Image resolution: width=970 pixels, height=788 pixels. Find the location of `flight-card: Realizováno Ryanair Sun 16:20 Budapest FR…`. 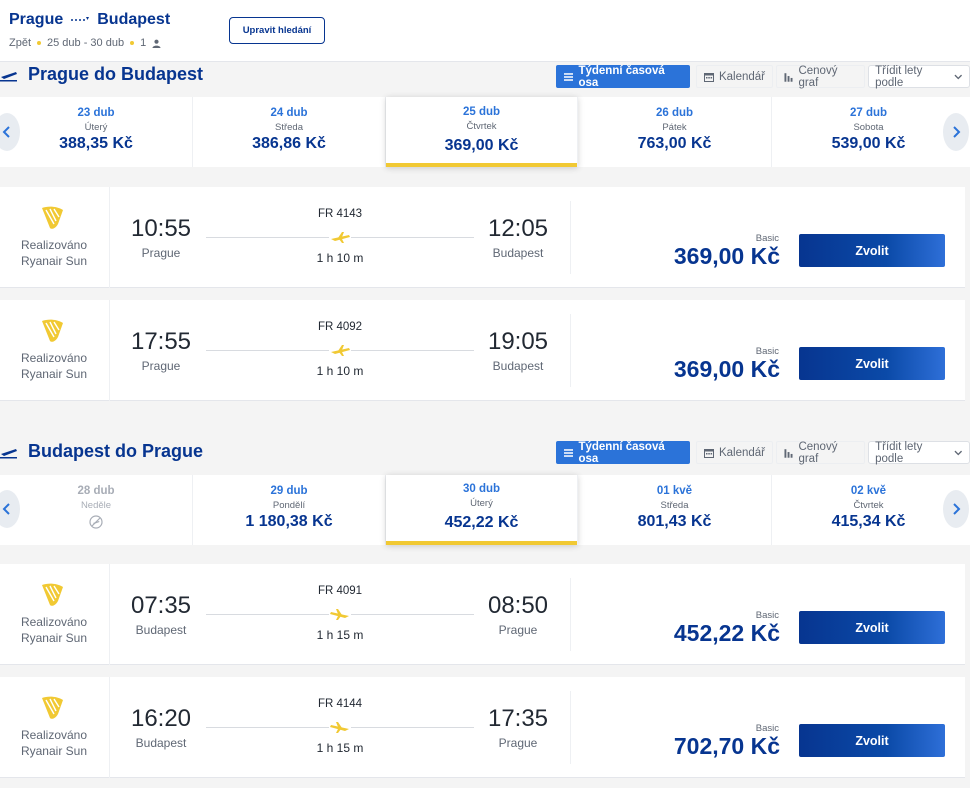

flight-card: Realizováno Ryanair Sun 16:20 Budapest FR… is located at coordinates (482, 727).